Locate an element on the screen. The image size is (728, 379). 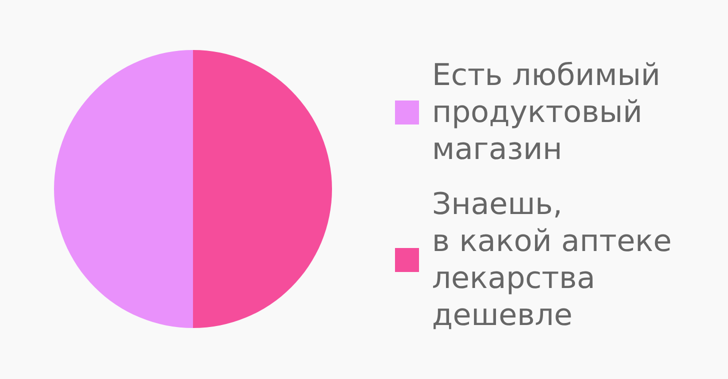
legend-label: Есть любимый продуктовый магазин is located at coordinates (546, 112).